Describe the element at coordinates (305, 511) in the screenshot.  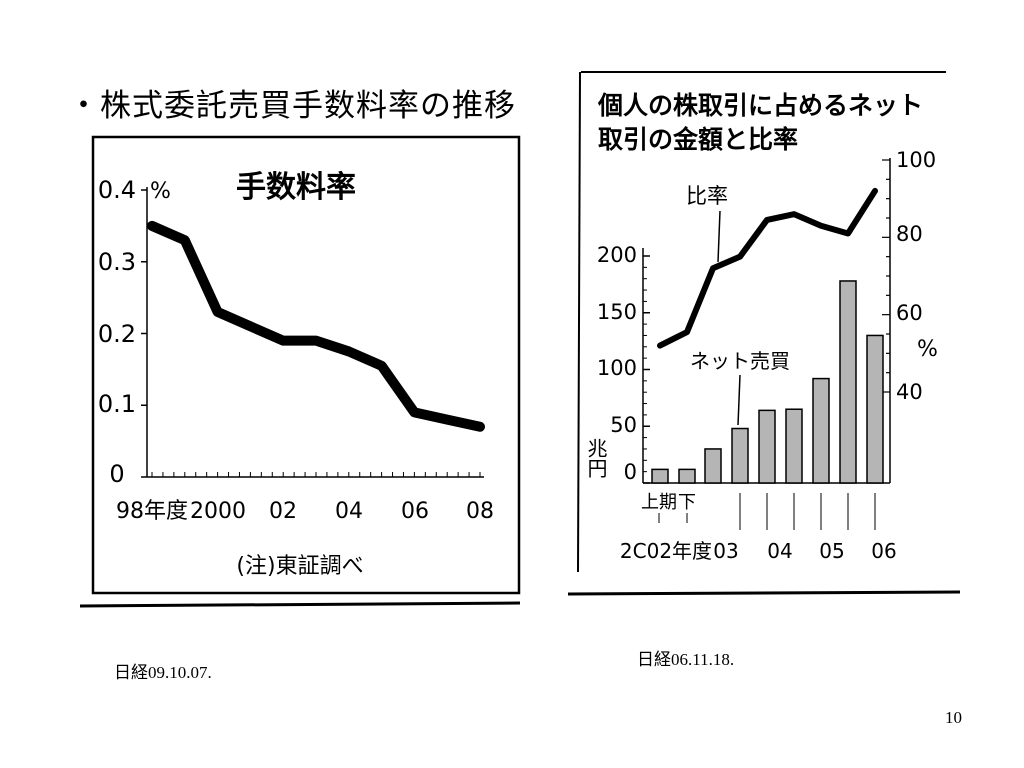
I see `x-tick-labels: 98年度 2000 02 04 06 08` at that location.